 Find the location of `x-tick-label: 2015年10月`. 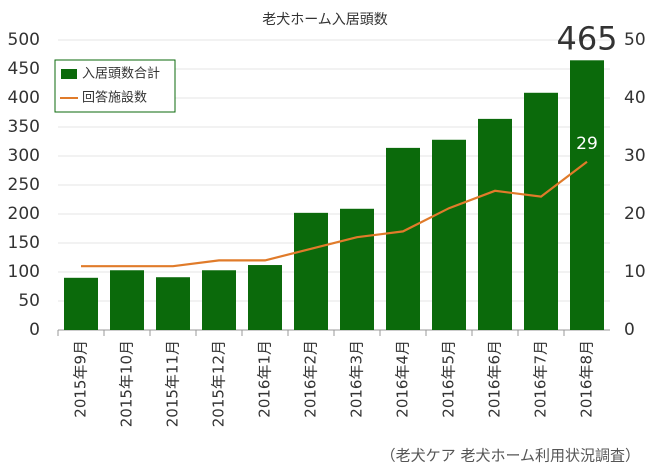

x-tick-label: 2015年10月 is located at coordinates (127, 383).